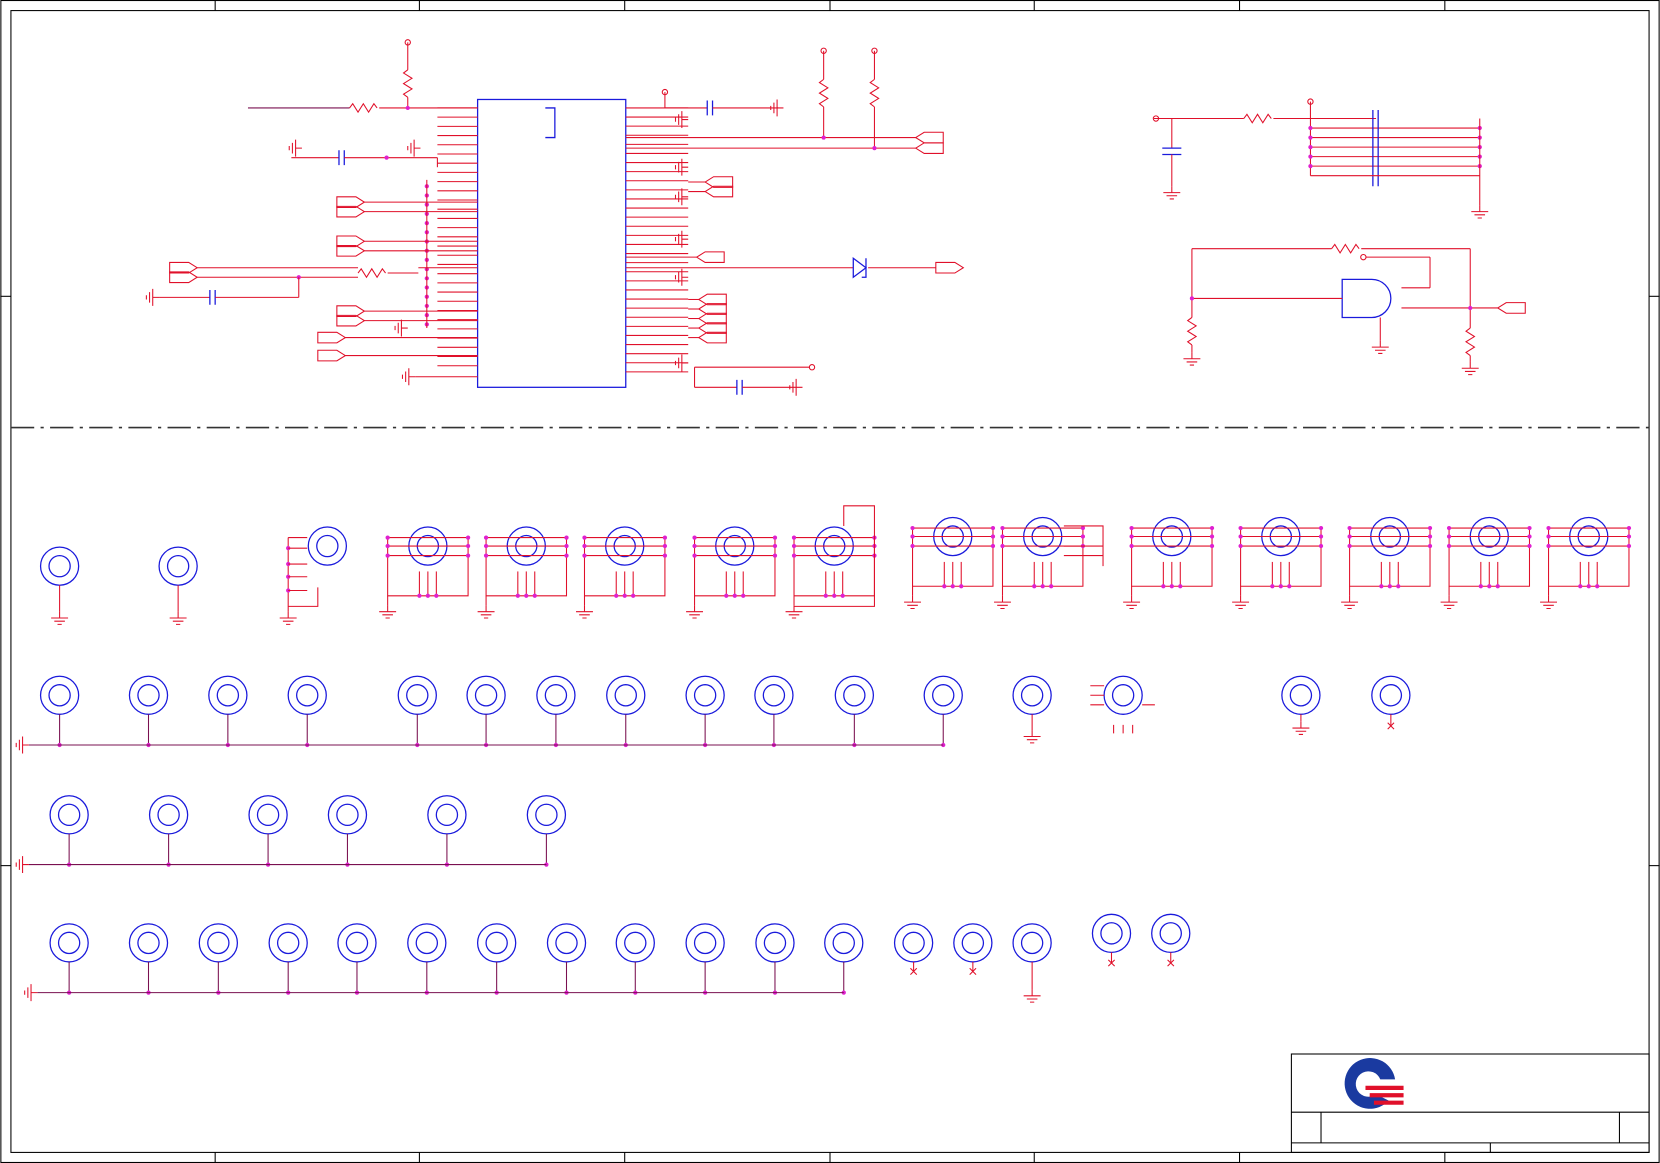 The width and height of the screenshot is (1660, 1163). Describe the element at coordinates (1111, 963) in the screenshot. I see `no-connect` at that location.